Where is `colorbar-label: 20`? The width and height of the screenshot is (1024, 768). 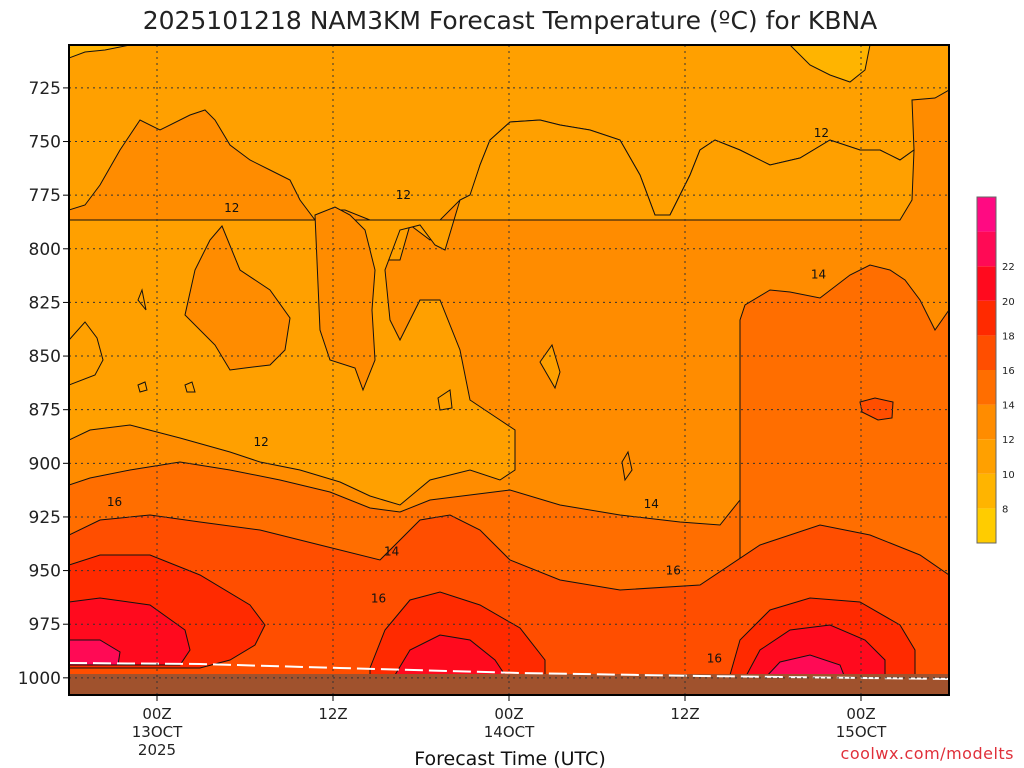 colorbar-label: 20 is located at coordinates (1008, 302).